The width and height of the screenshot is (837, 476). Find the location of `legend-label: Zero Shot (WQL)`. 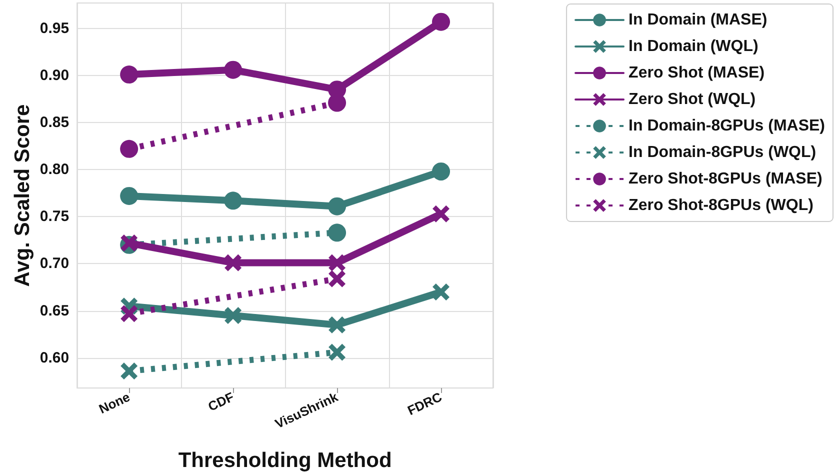

legend-label: Zero Shot (WQL) is located at coordinates (692, 99).